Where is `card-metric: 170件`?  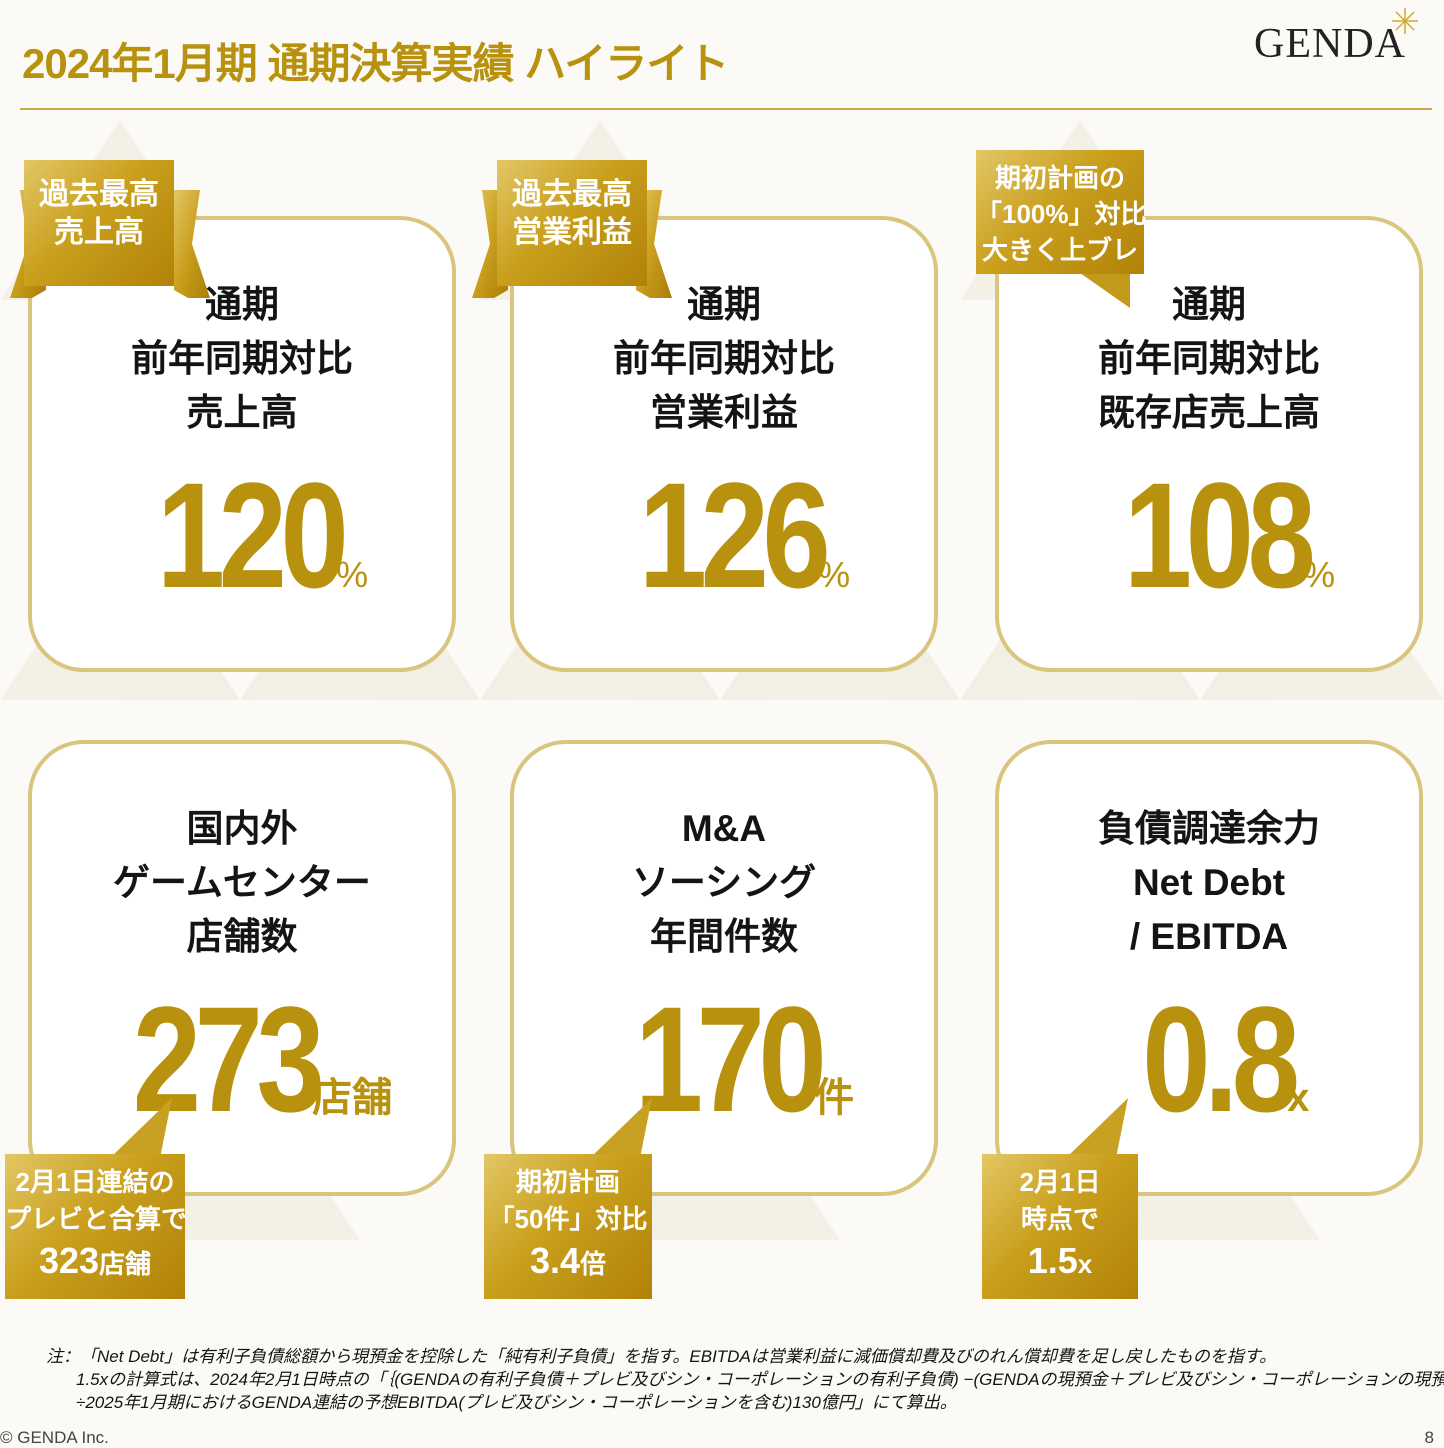 card-metric: 170件 is located at coordinates (724, 1059).